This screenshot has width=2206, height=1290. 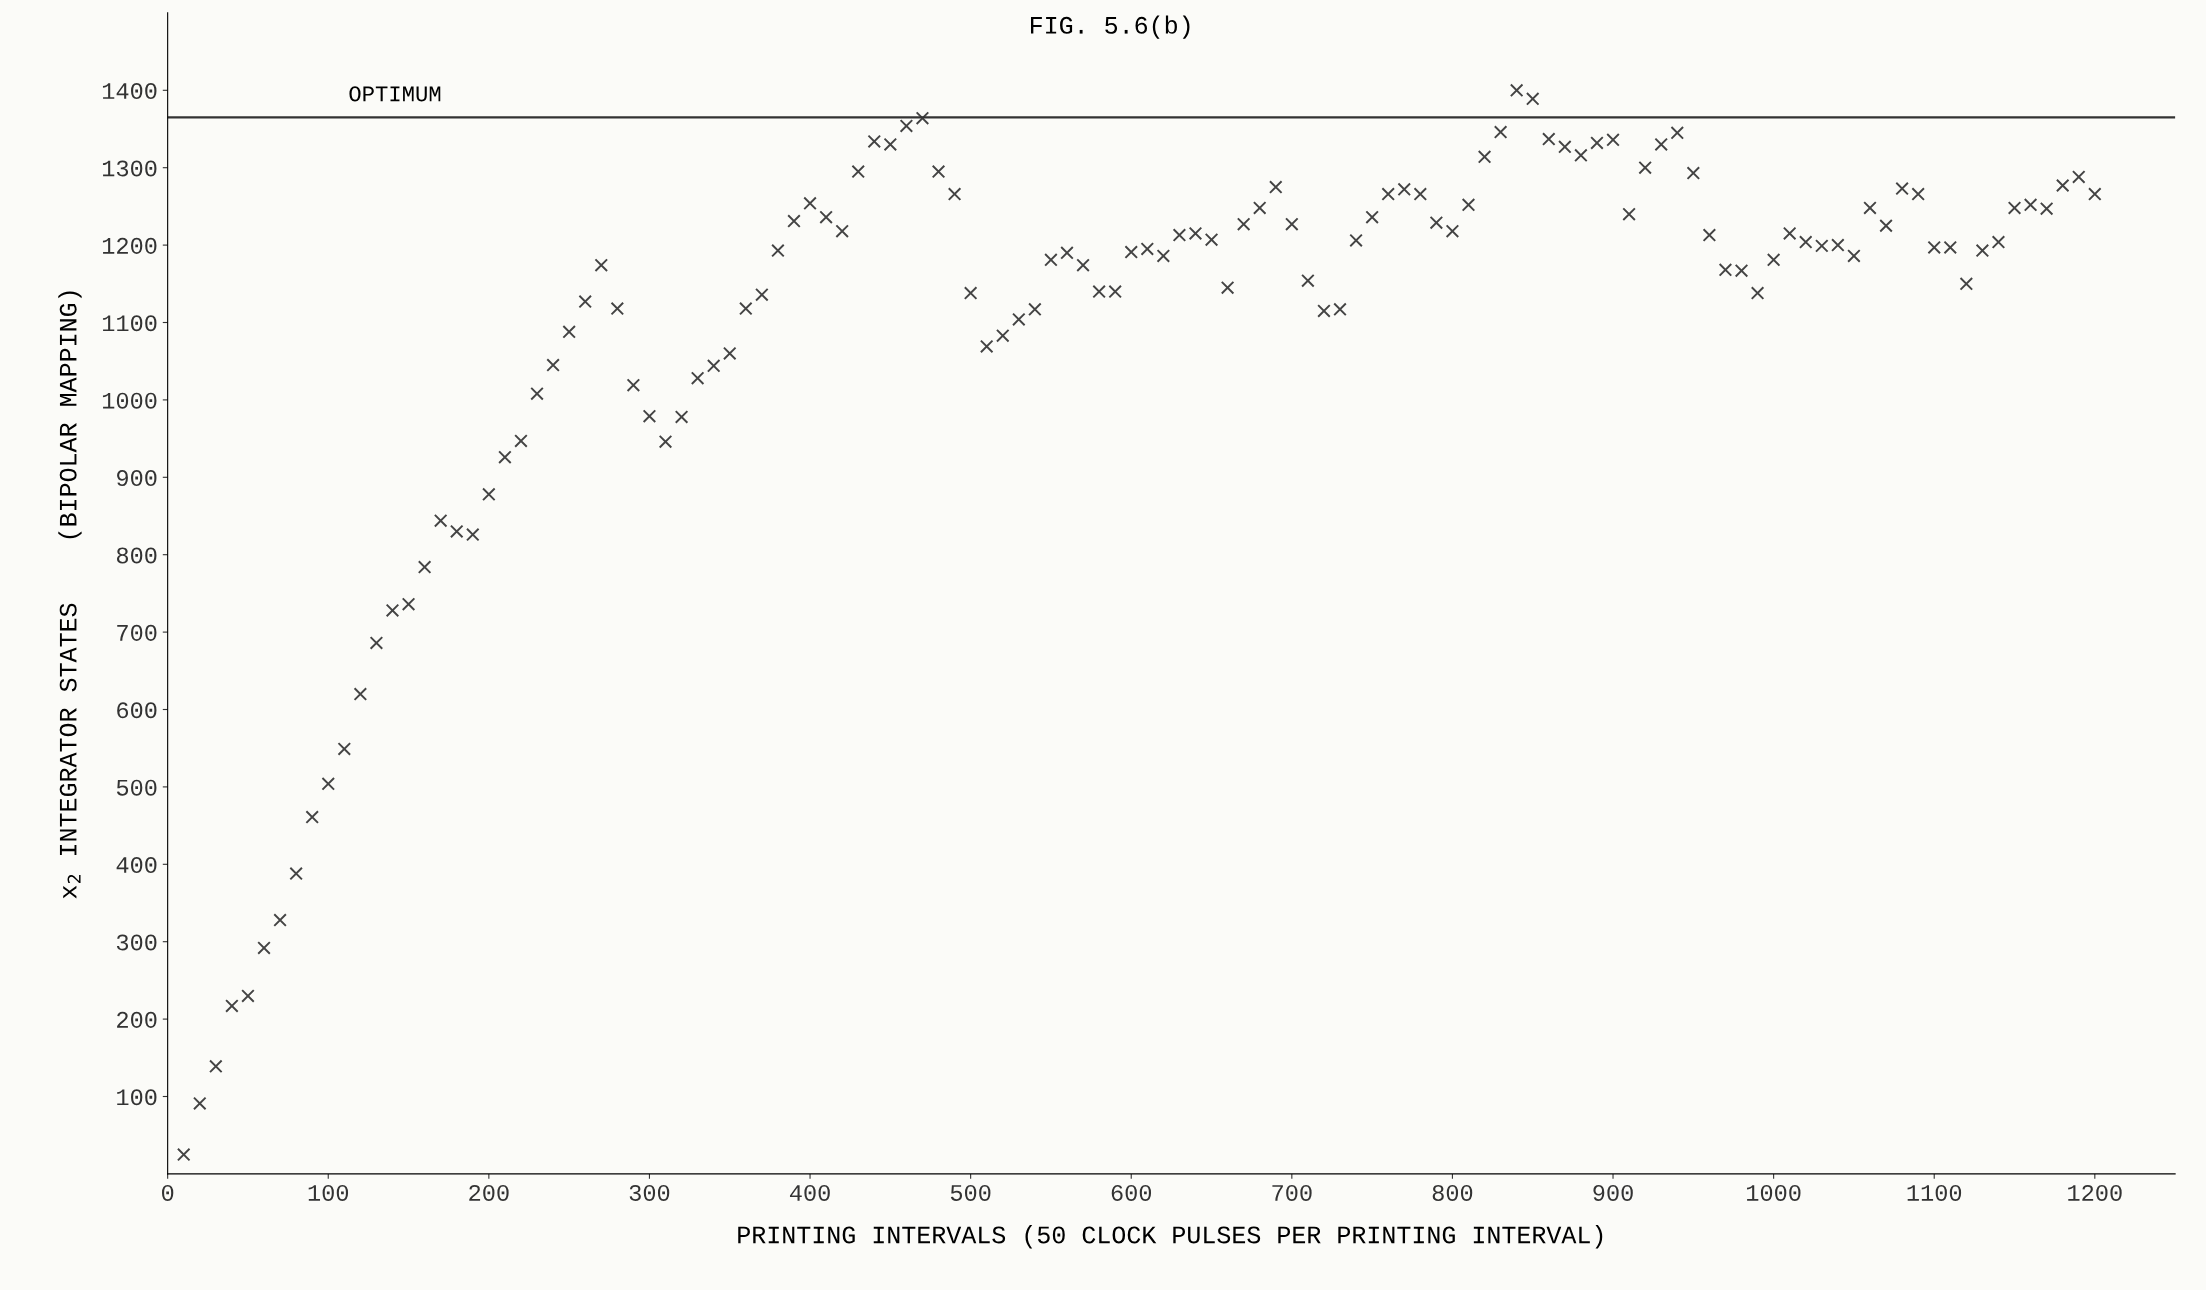 I want to click on x-axis-title: PRINTING INTERVALS (50 CLOCK PULSES PER PRINTING INTERVAL), so click(x=1170, y=1237).